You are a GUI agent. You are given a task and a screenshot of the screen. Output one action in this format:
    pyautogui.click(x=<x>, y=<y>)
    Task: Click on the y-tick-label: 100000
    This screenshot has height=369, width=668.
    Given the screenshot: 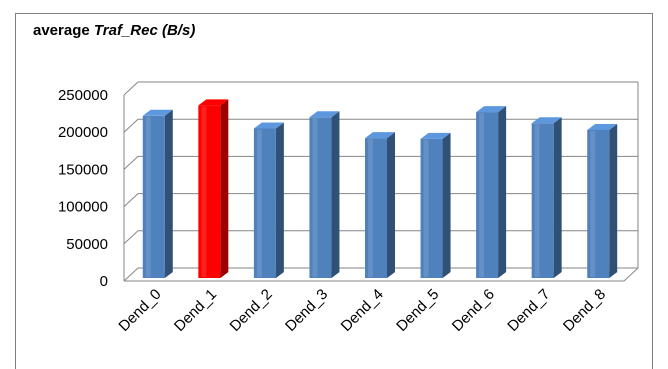 What is the action you would take?
    pyautogui.click(x=83, y=207)
    